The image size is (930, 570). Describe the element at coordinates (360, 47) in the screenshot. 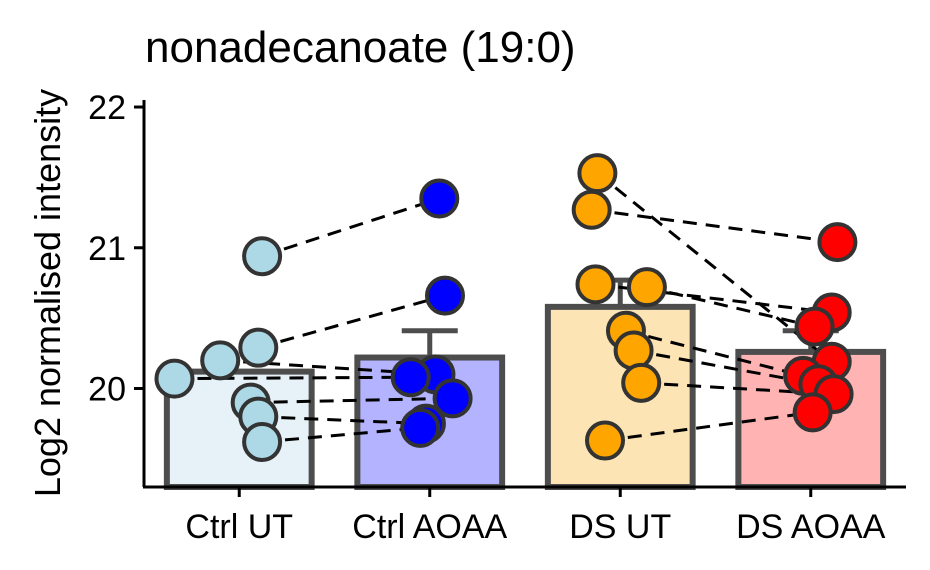

I see `chart-title: nonadecanoate (19:0)` at that location.